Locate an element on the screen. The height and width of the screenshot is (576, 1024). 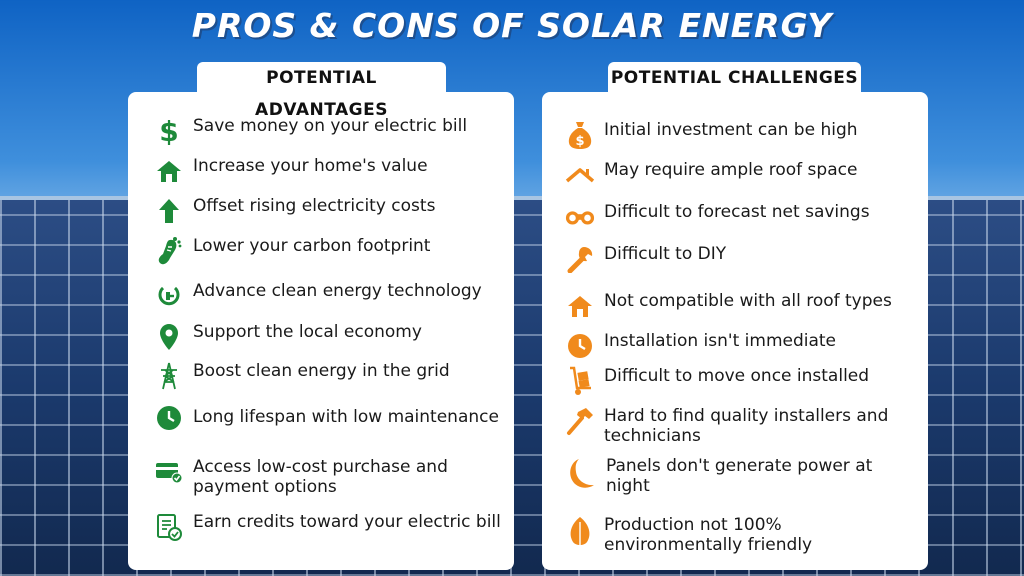
money-bag-icon: $ is located at coordinates (580, 135).